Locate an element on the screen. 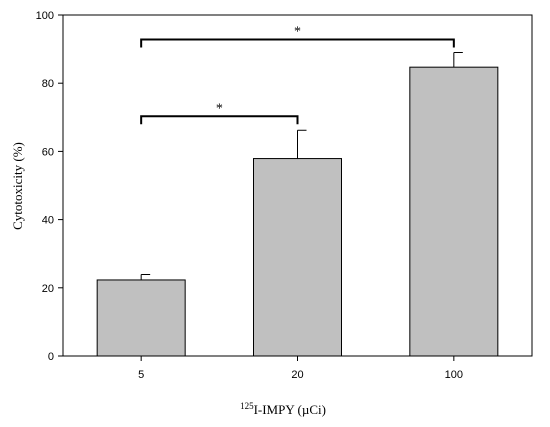 This screenshot has height=427, width=550. x-axis-label: 125I-IMPY (µCi) is located at coordinates (283, 409).